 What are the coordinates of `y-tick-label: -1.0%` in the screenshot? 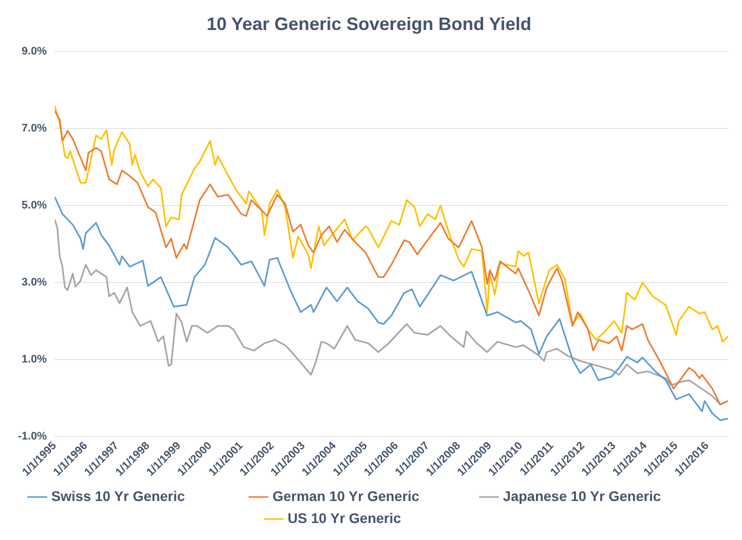 It's located at (32, 436).